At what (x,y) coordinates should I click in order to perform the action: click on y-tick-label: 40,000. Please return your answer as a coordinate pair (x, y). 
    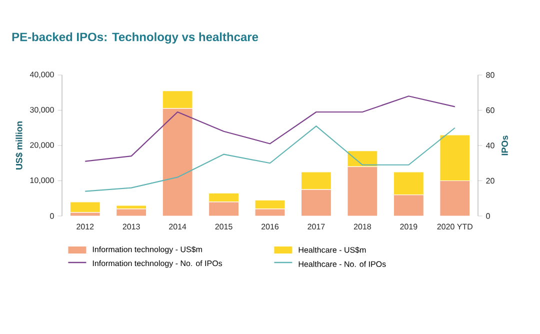
    Looking at the image, I should click on (42, 75).